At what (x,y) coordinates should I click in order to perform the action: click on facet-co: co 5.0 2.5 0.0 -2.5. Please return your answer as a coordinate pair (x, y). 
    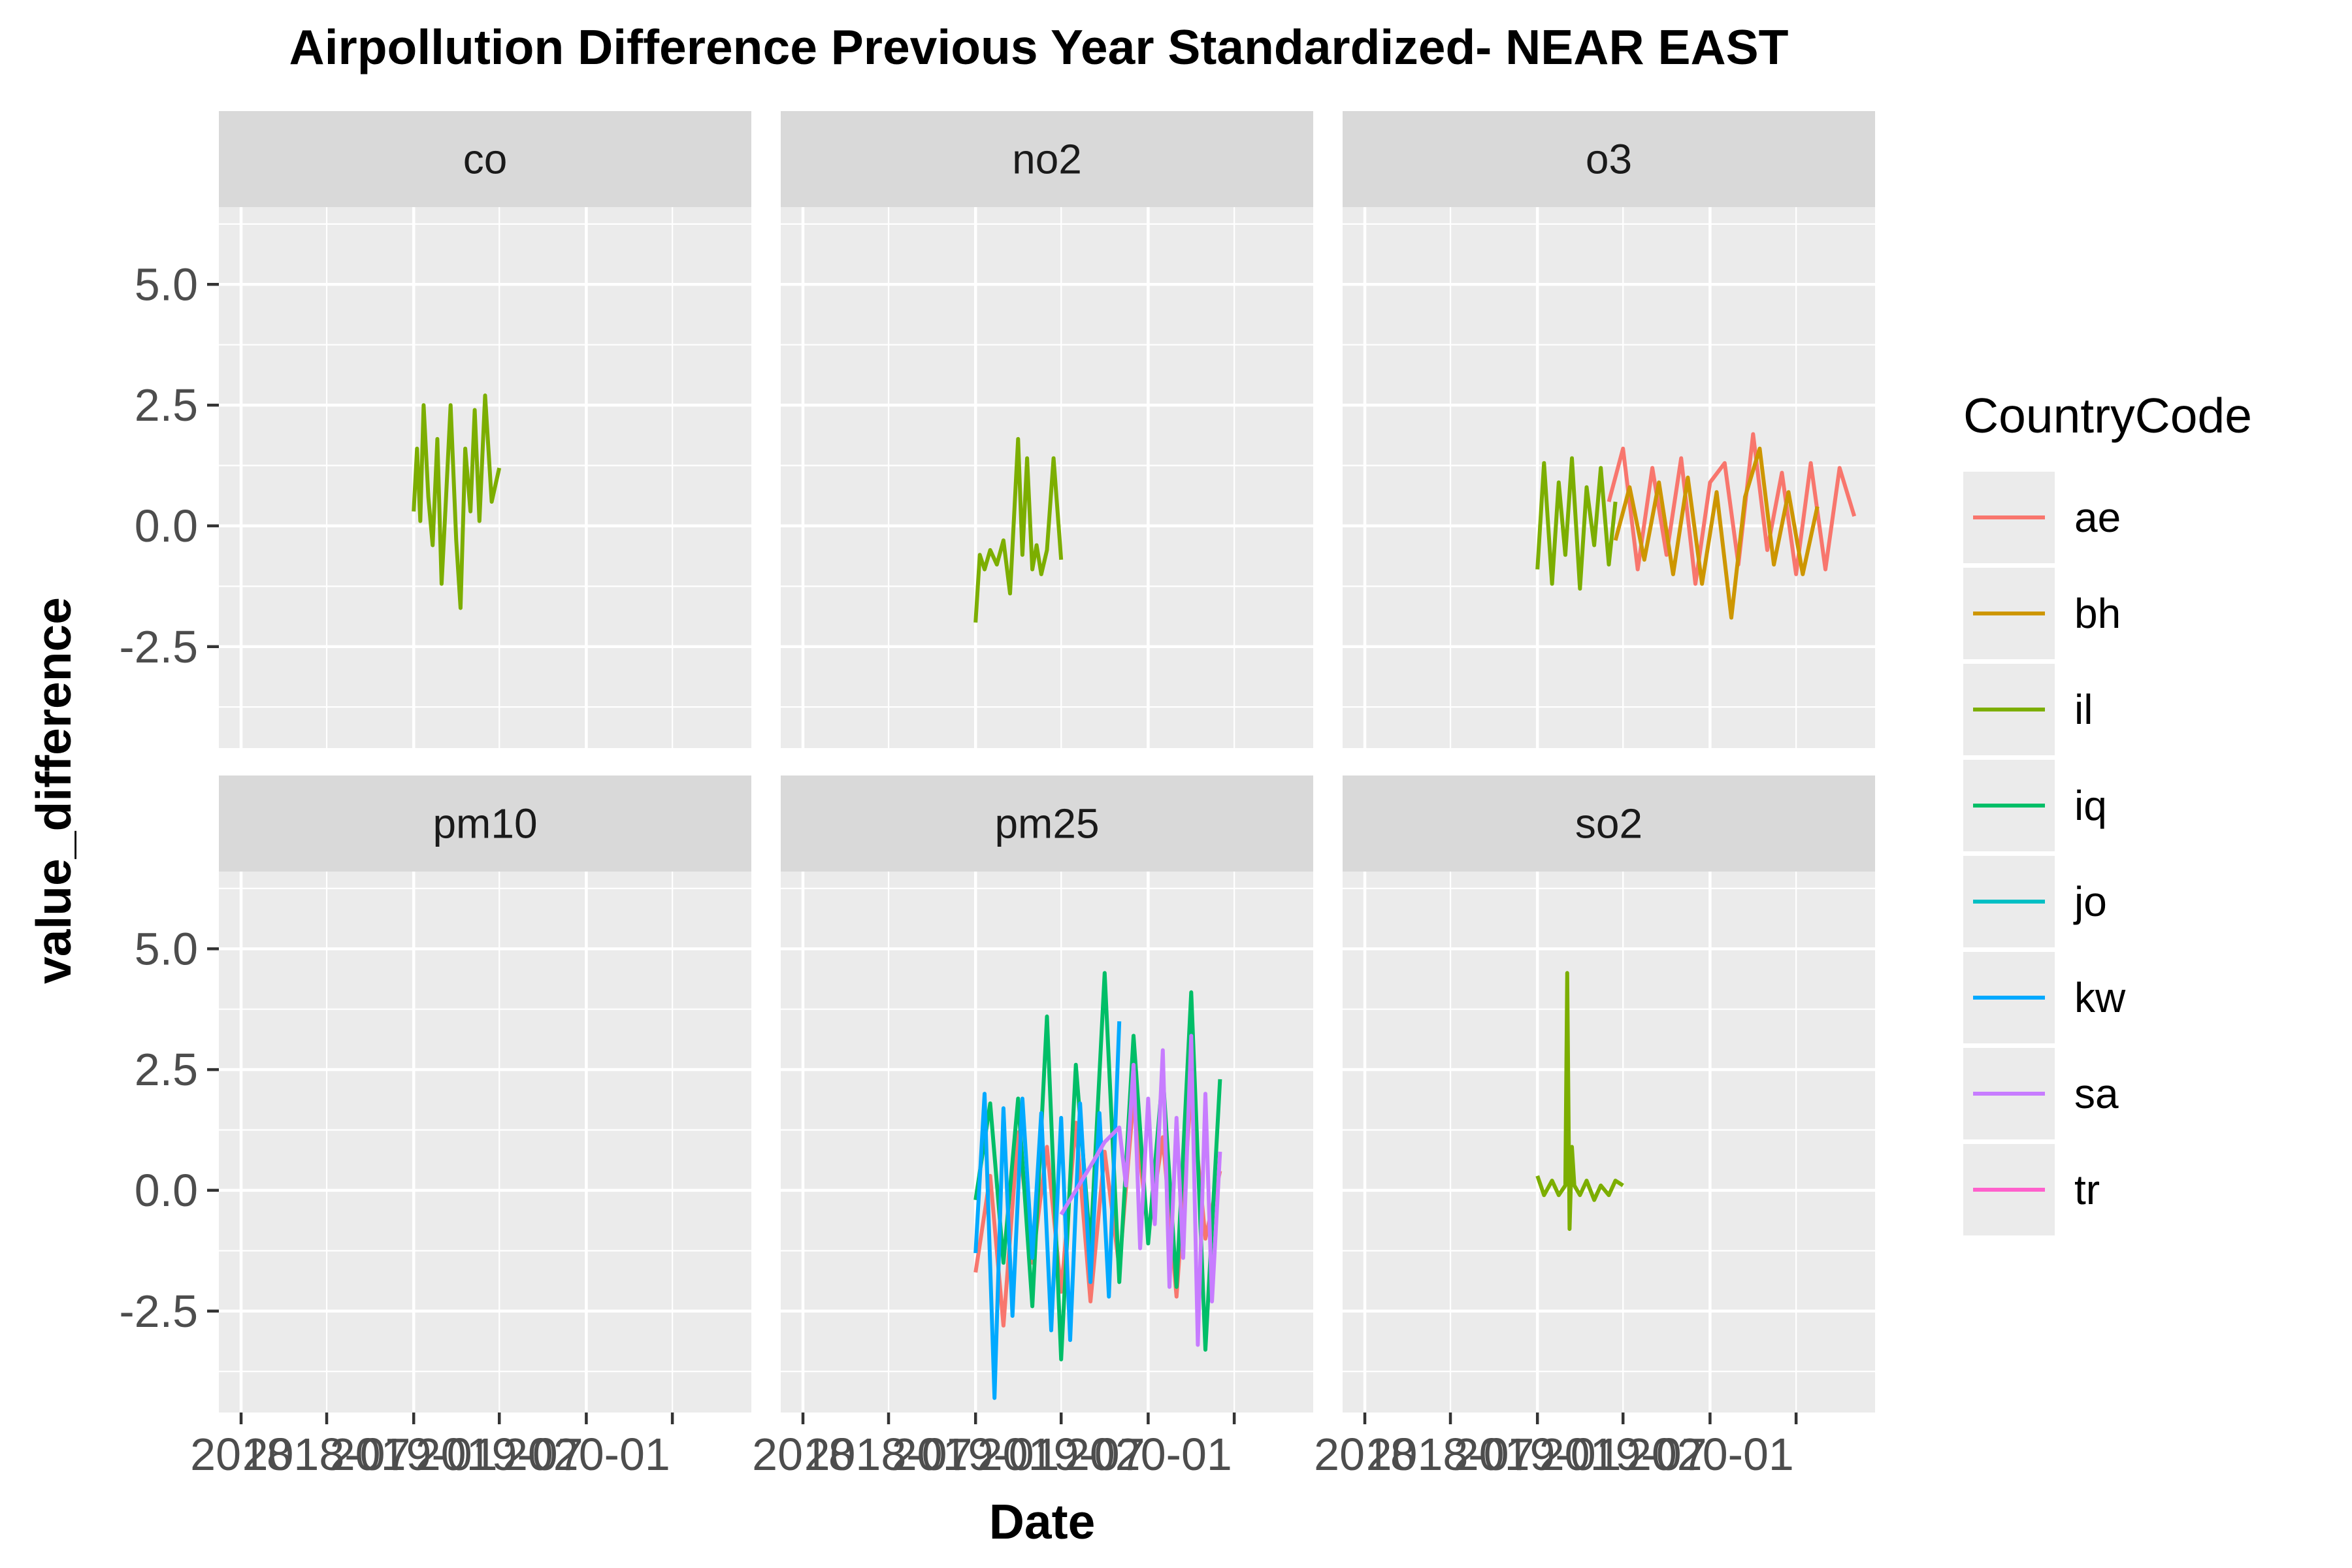
    Looking at the image, I should click on (435, 429).